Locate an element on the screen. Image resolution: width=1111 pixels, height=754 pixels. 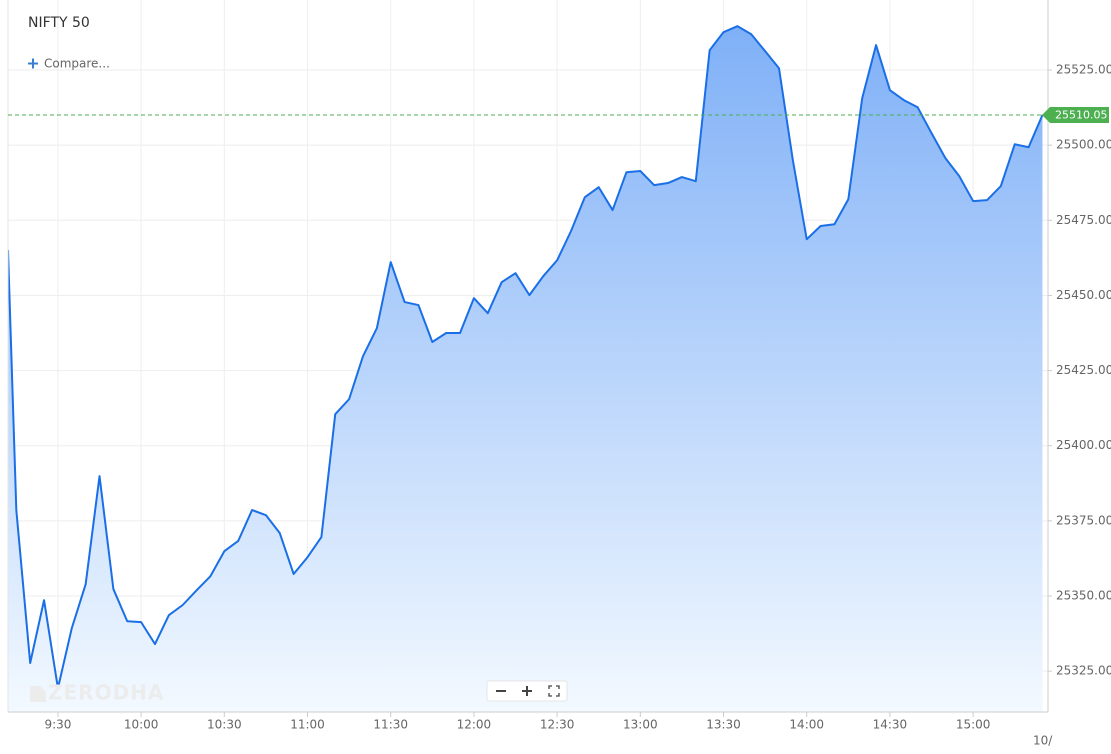
y-tick-label: 25425.00 is located at coordinates (1083, 370).